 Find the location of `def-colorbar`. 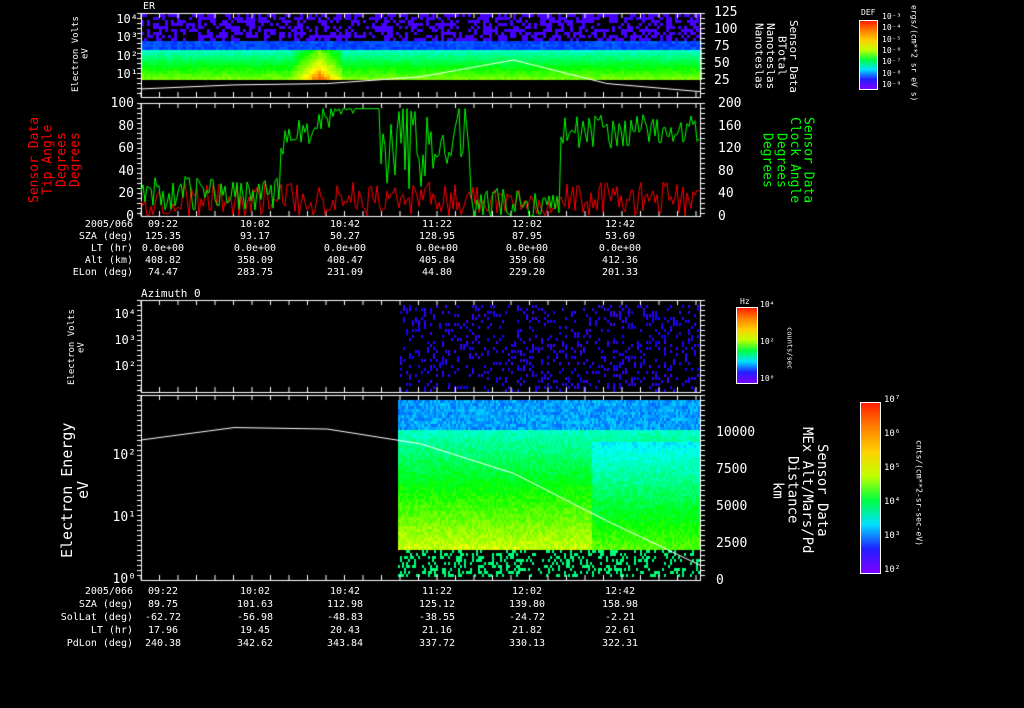

def-colorbar is located at coordinates (868, 55).